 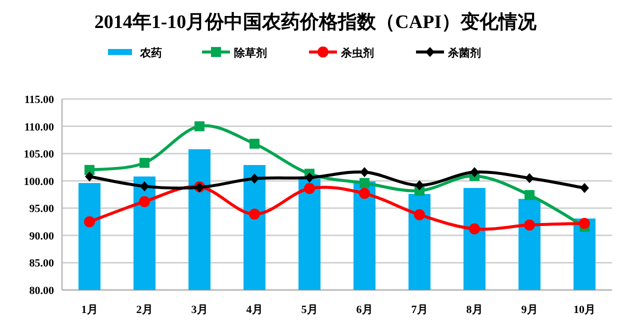 What do you see at coordinates (474, 310) in the screenshot?
I see `x-tick-label: 8月` at bounding box center [474, 310].